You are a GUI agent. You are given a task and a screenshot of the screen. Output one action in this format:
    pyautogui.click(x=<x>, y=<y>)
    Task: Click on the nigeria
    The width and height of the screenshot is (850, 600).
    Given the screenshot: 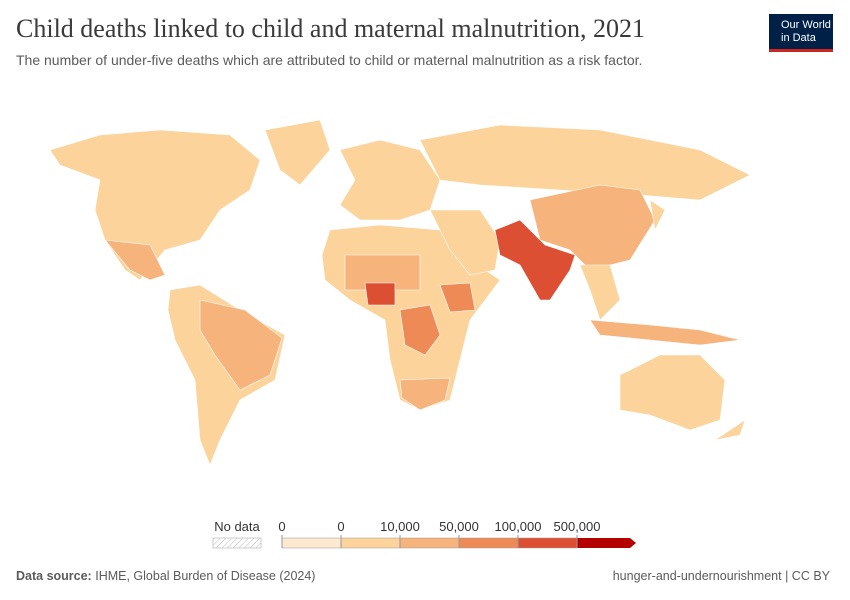 What is the action you would take?
    pyautogui.click(x=380, y=294)
    